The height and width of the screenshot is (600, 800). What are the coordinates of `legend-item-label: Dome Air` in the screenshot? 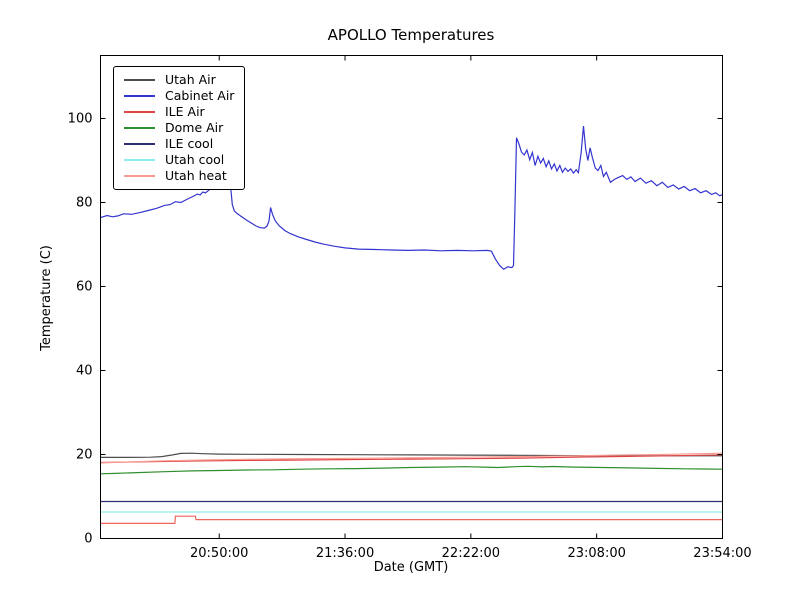 It's located at (194, 127).